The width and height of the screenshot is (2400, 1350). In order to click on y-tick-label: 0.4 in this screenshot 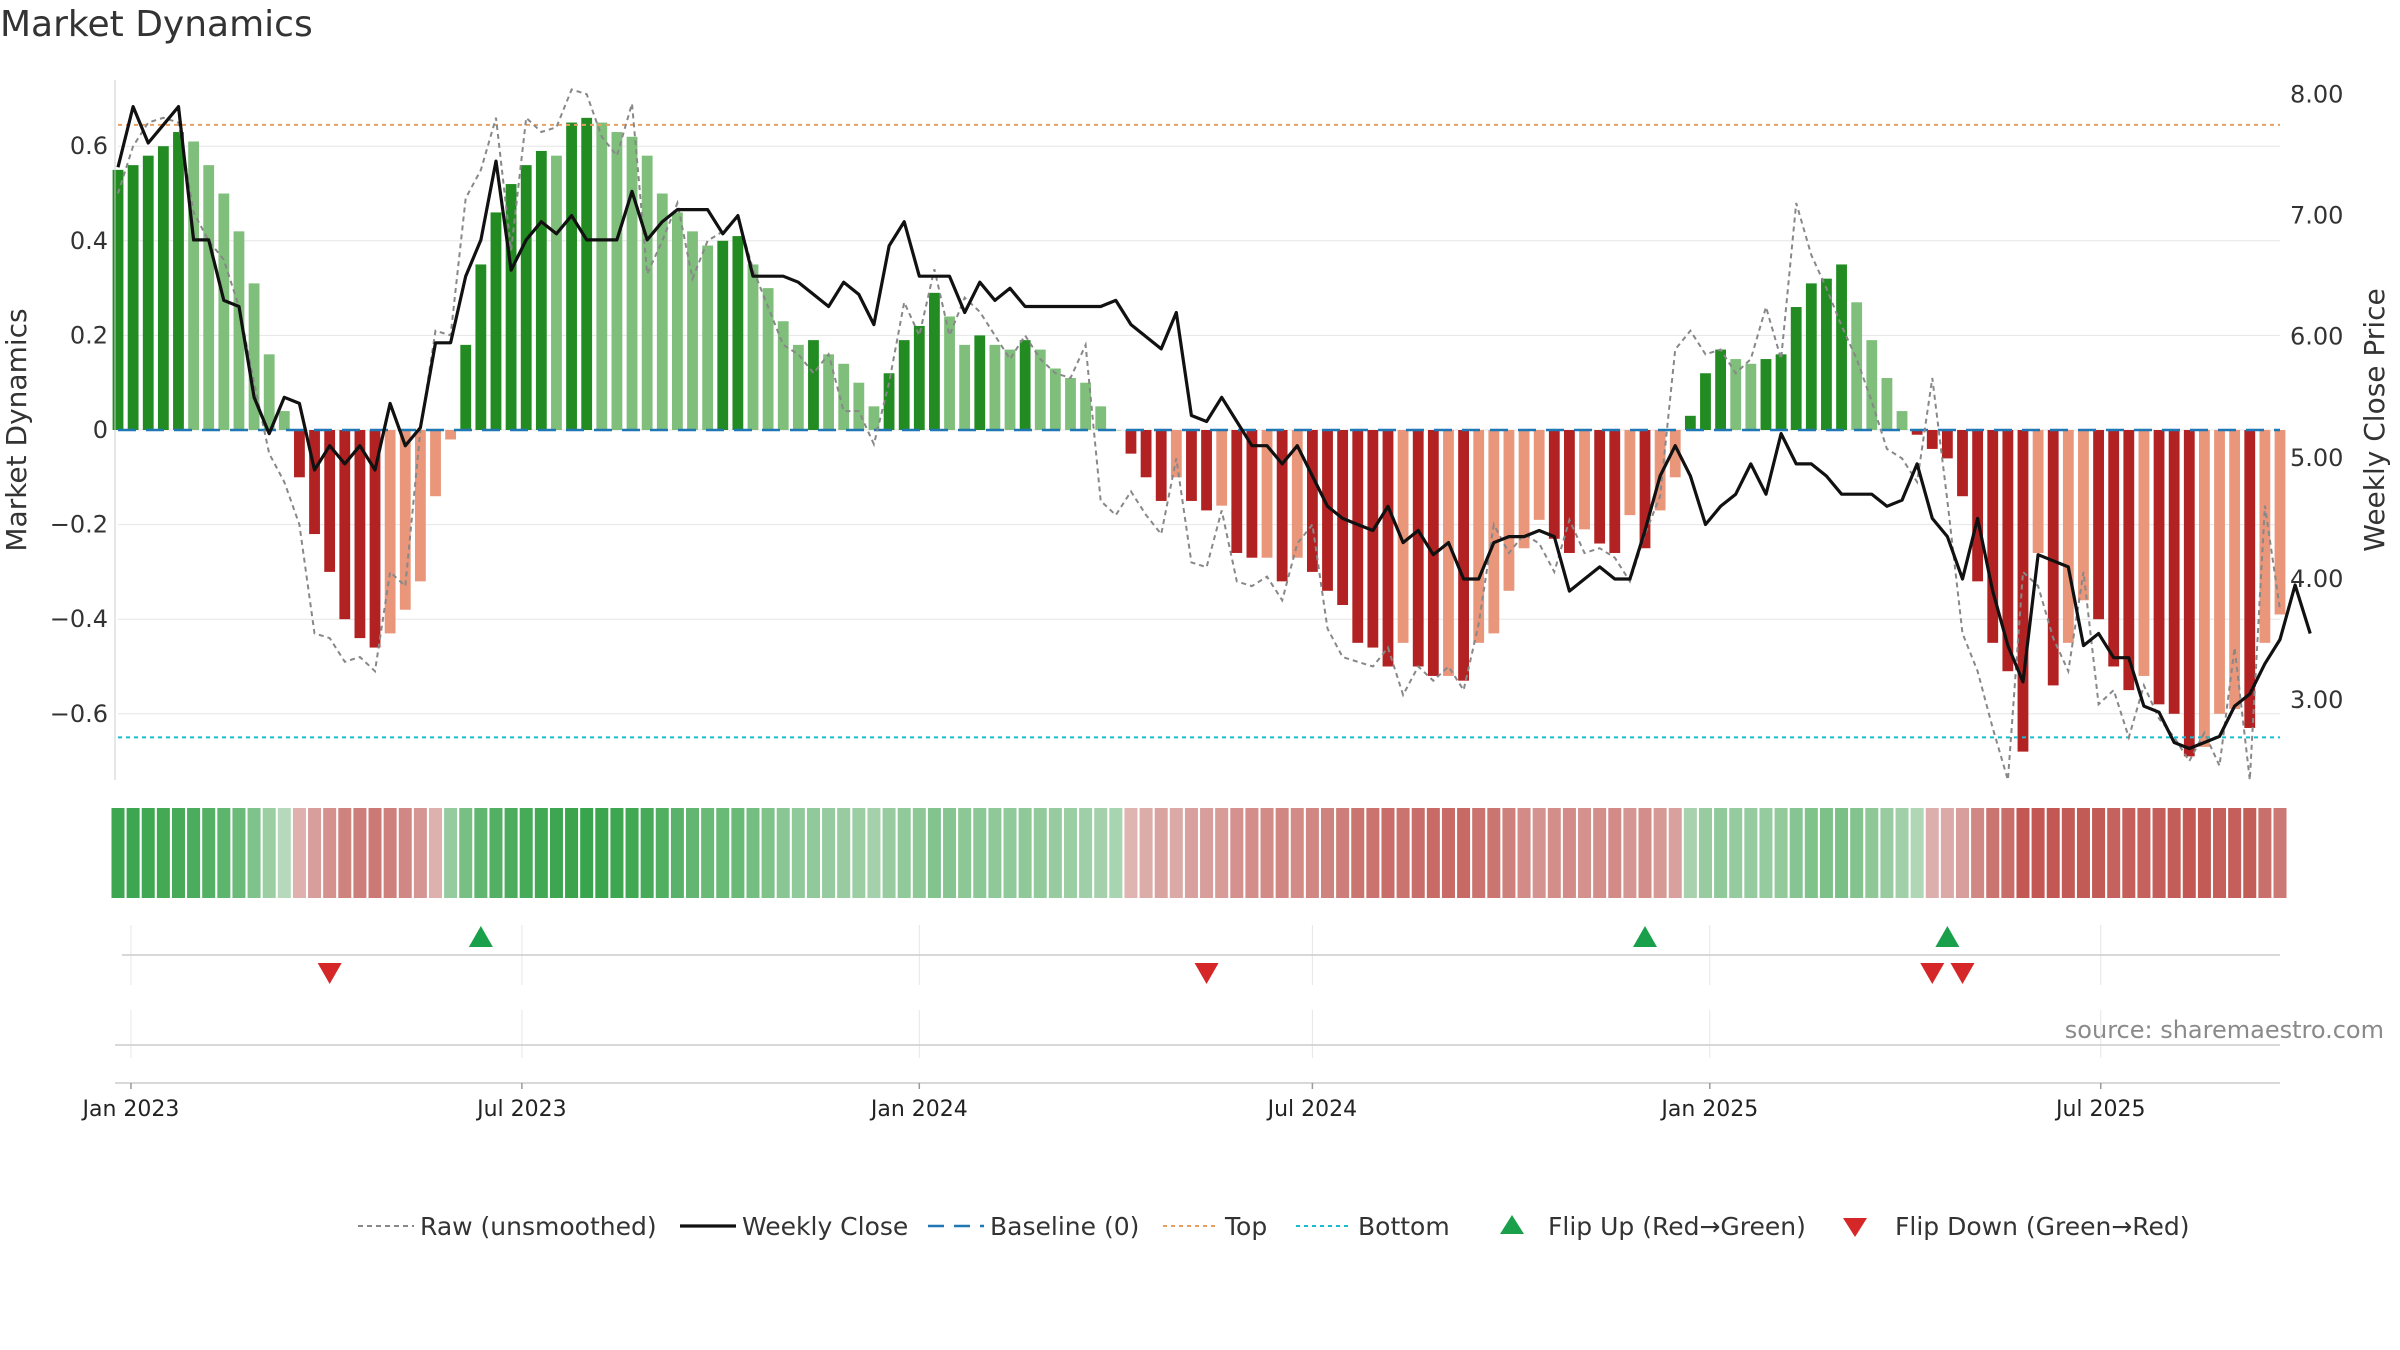, I will do `click(89, 241)`.